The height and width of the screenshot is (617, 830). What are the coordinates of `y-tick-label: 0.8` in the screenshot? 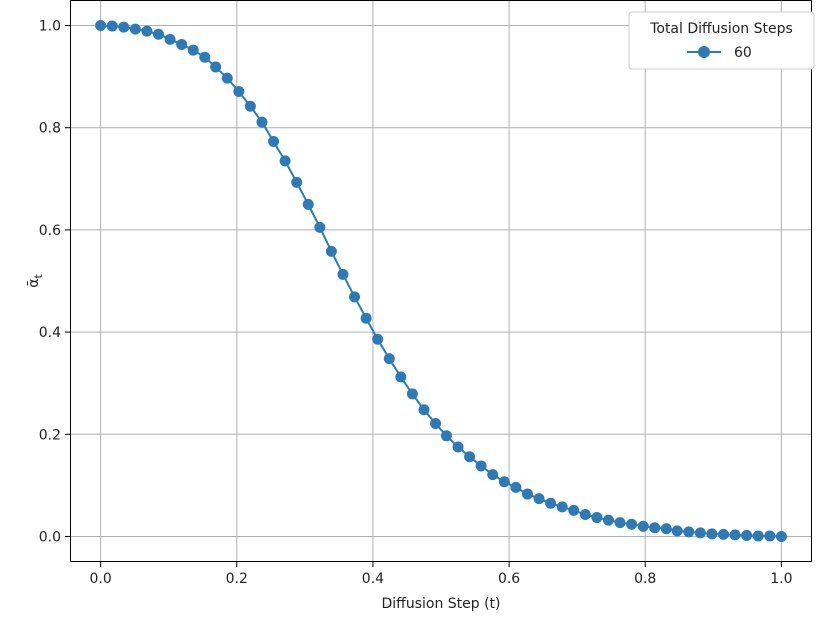 It's located at (50, 129).